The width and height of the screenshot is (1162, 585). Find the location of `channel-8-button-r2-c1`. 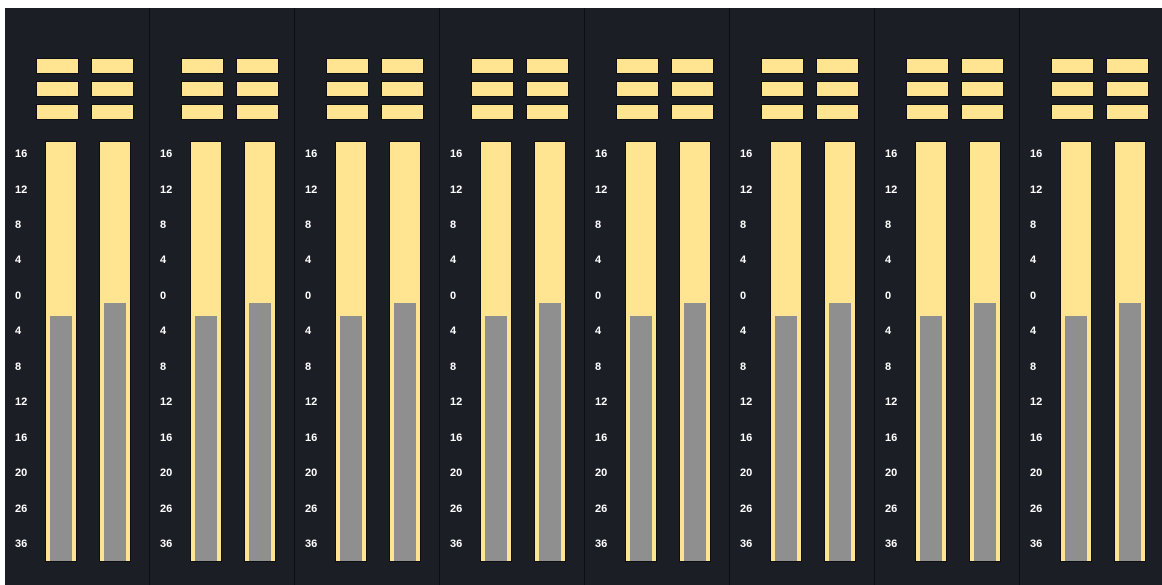

channel-8-button-r2-c1 is located at coordinates (1072, 89).